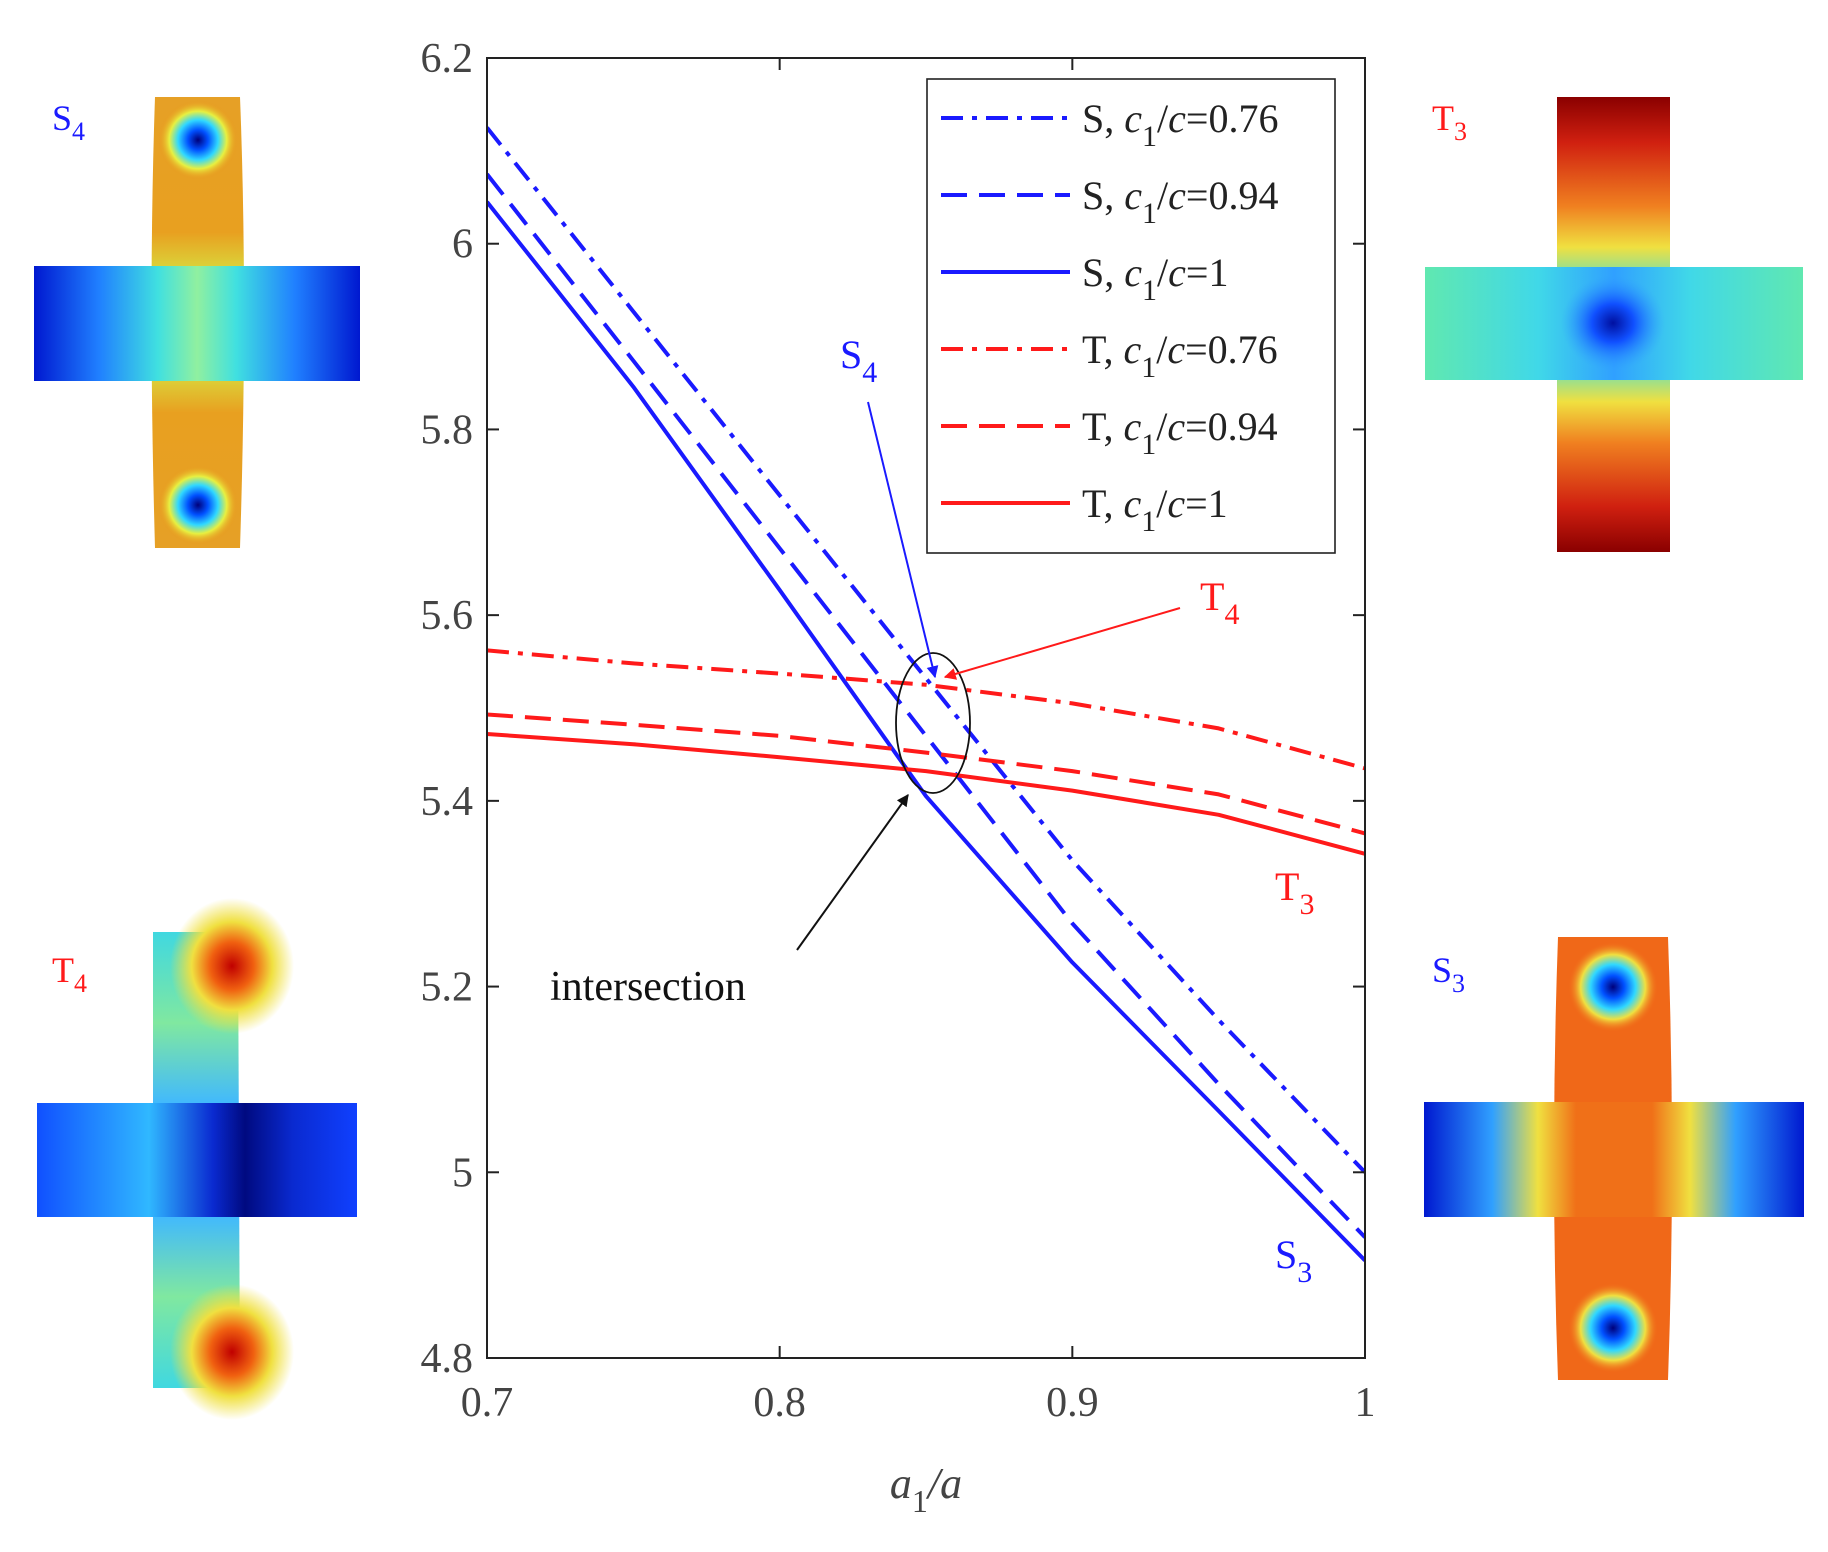 This screenshot has height=1552, width=1828. Describe the element at coordinates (1180, 355) in the screenshot. I see `legend-entry-label: T, c1/c=0.76` at that location.